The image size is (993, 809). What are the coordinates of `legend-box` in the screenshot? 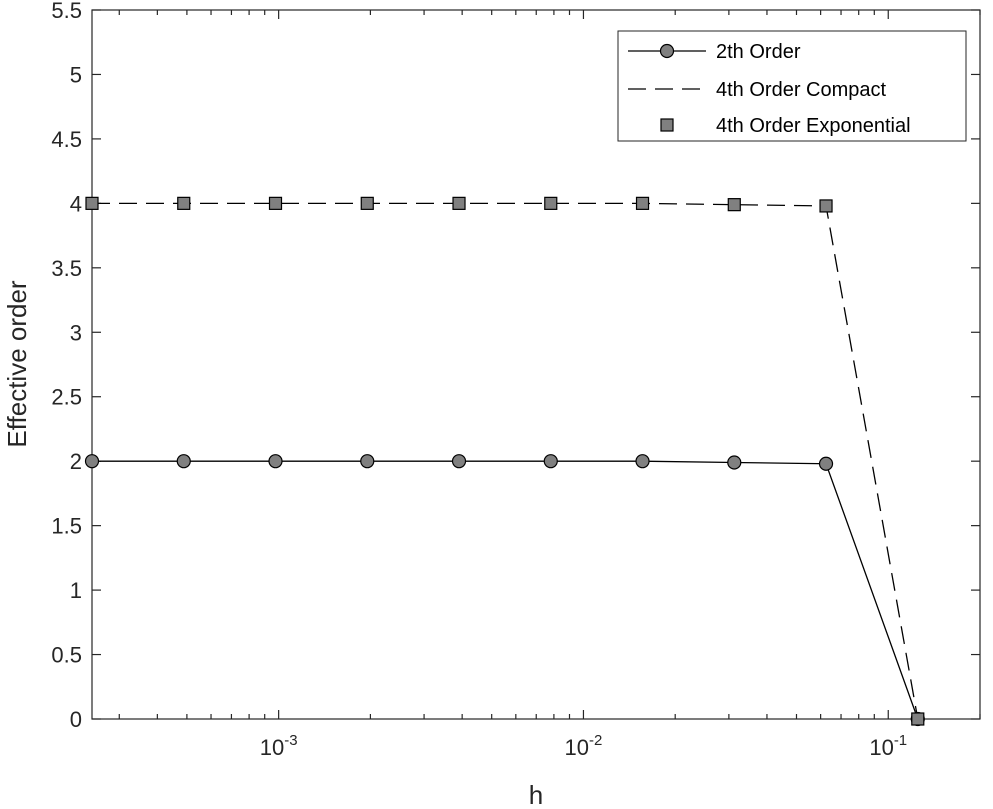 It's located at (792, 86).